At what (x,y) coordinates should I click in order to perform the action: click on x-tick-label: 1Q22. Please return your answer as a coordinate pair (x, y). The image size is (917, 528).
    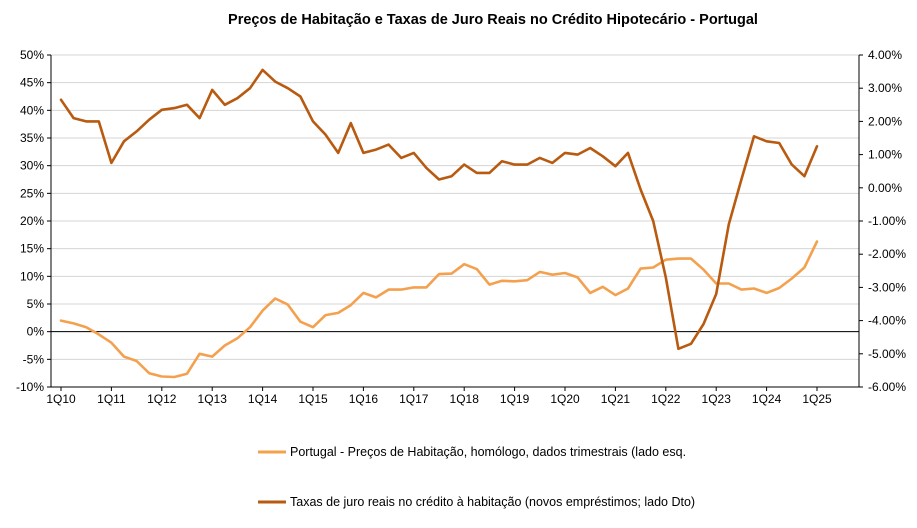
    Looking at the image, I should click on (666, 399).